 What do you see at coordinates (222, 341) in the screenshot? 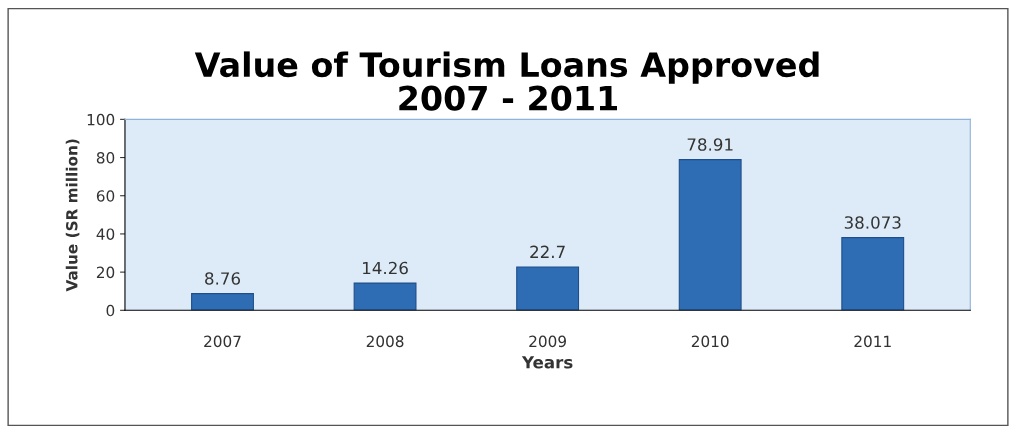
I see `x-tick-label: 2007` at bounding box center [222, 341].